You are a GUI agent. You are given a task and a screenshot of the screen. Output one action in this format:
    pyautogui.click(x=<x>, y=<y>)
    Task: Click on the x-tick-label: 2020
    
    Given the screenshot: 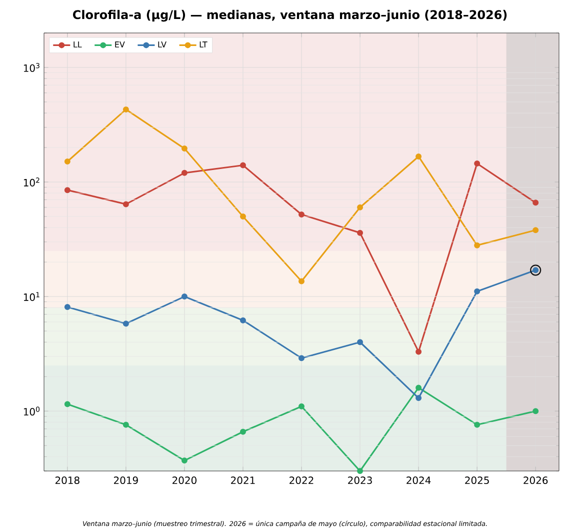 What is the action you would take?
    pyautogui.click(x=184, y=480)
    